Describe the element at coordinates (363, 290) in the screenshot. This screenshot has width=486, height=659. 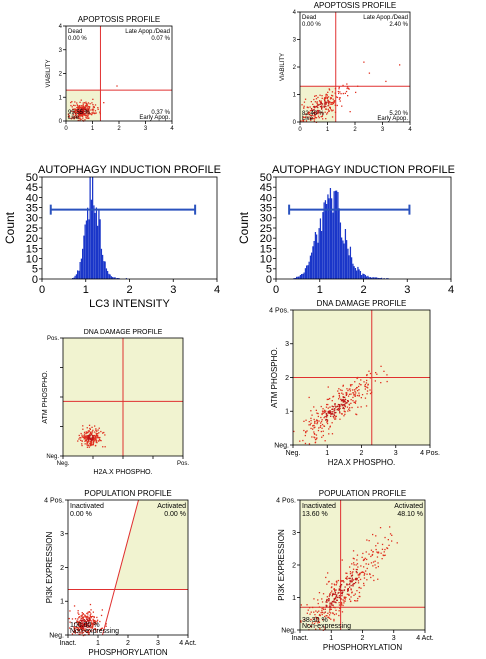
I see `x-tick-label: 2` at that location.